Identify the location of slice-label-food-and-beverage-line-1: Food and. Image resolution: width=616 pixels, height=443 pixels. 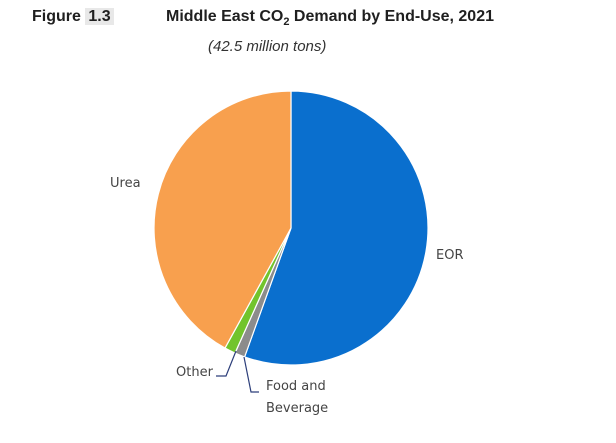
(296, 386).